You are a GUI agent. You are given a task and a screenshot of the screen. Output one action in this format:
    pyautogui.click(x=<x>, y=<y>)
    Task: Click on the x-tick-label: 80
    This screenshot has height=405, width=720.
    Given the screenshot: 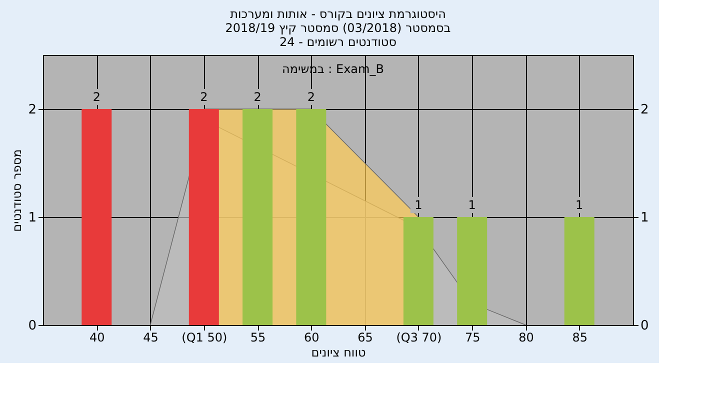 What is the action you would take?
    pyautogui.click(x=526, y=337)
    